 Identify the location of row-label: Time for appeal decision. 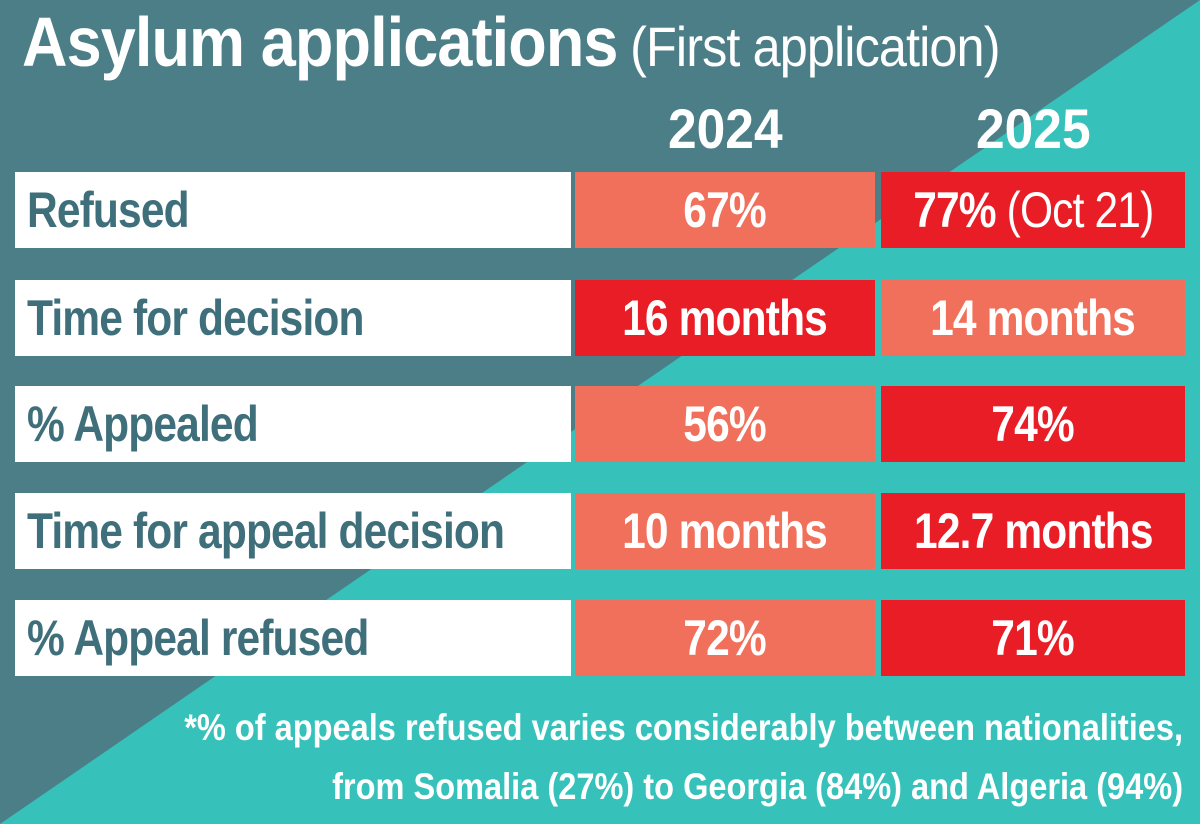
(266, 531).